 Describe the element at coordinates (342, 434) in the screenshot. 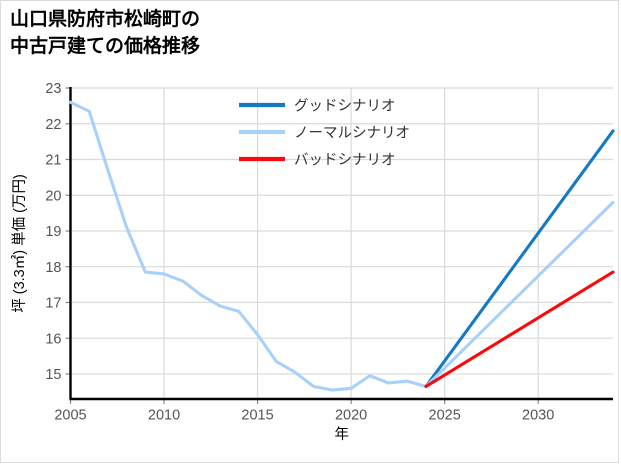

I see `x-axis-label: 年` at that location.